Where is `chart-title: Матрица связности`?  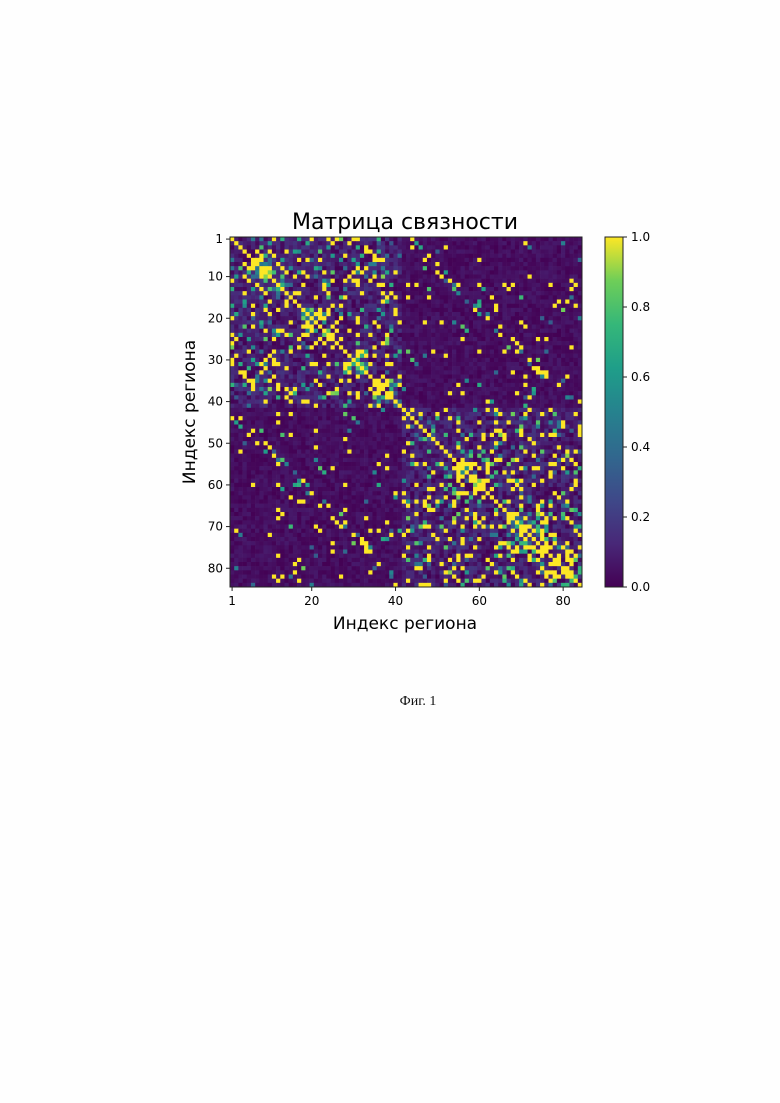
chart-title: Матрица связности is located at coordinates (405, 222).